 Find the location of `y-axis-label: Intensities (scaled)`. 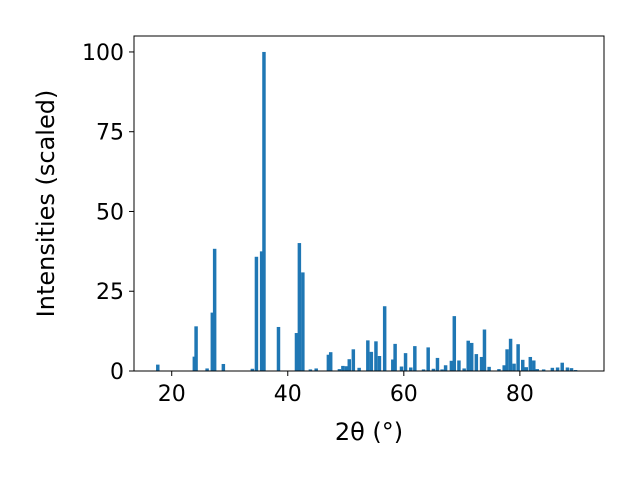

y-axis-label: Intensities (scaled) is located at coordinates (46, 204).